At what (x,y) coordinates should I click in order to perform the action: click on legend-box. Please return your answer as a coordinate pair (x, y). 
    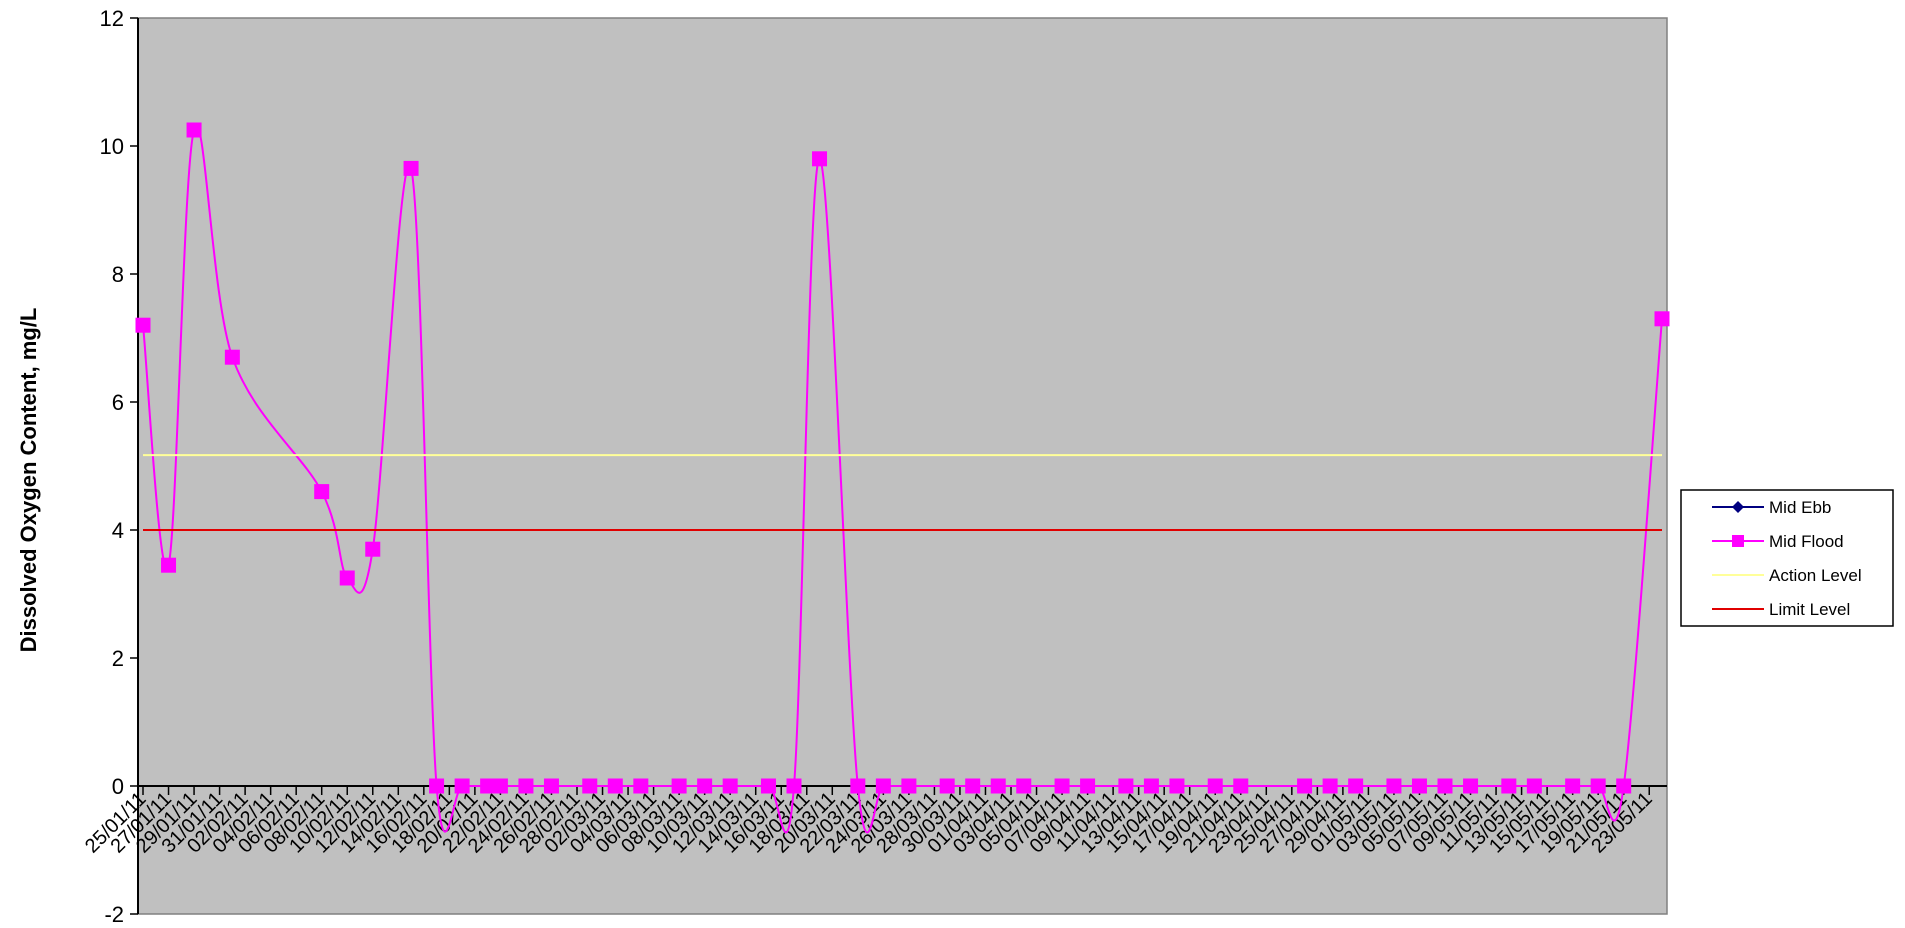
    Looking at the image, I should click on (1787, 558).